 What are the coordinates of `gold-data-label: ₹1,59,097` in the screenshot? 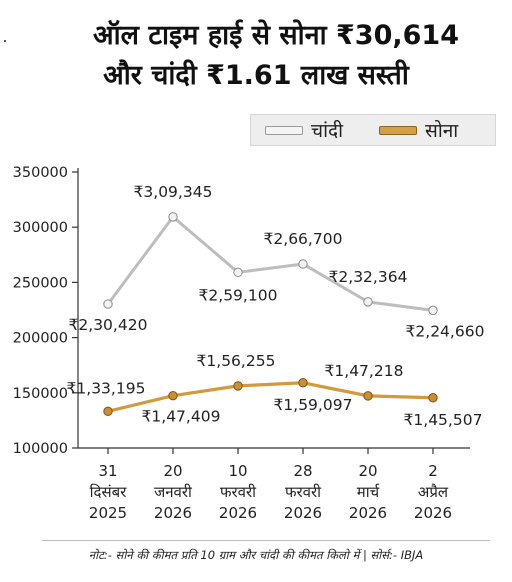 It's located at (313, 405).